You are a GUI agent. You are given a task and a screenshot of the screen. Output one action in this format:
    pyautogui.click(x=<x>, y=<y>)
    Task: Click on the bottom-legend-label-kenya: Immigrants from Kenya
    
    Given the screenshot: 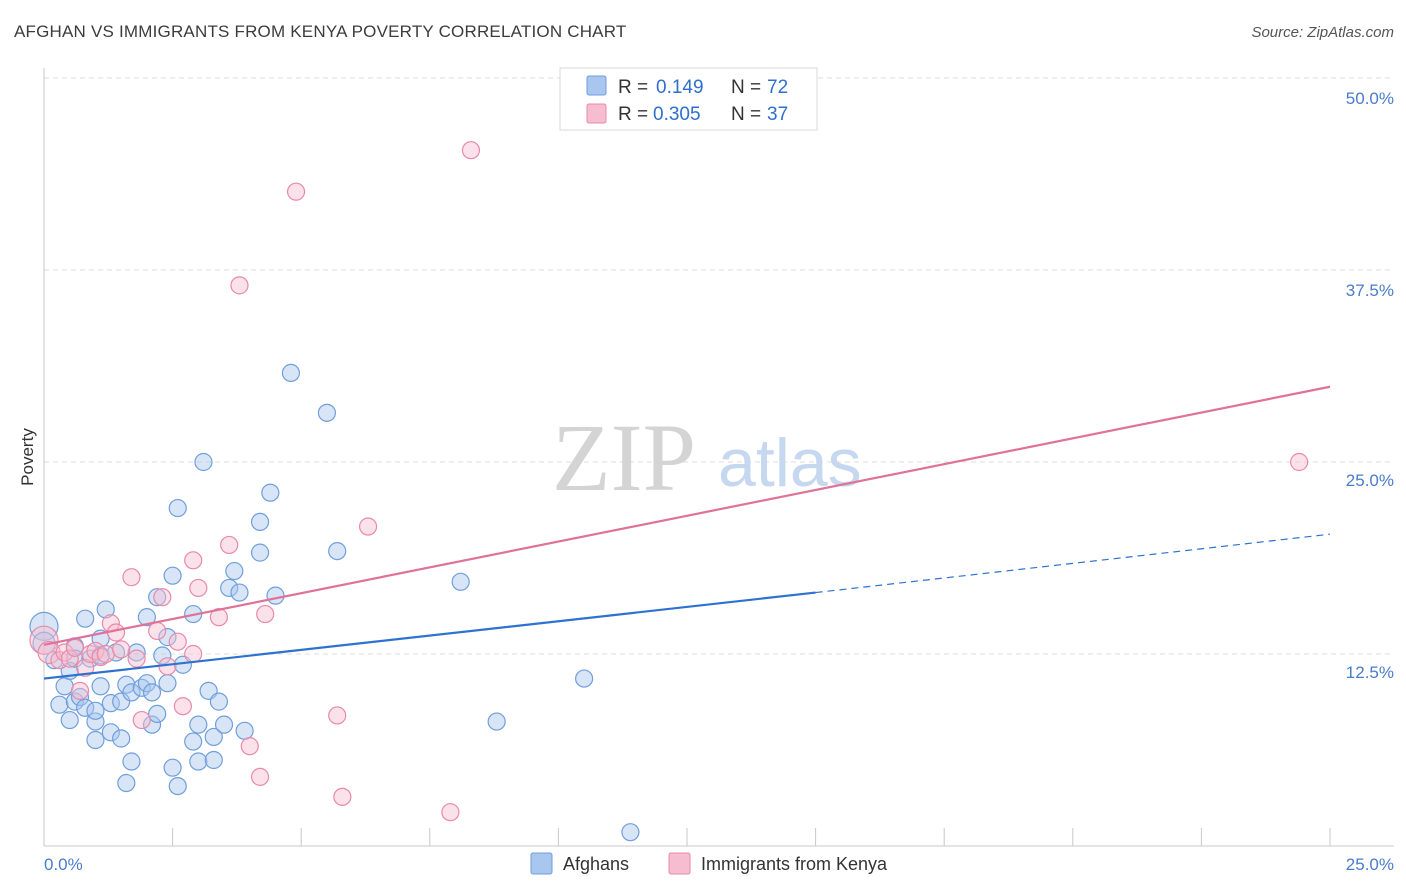 What is the action you would take?
    pyautogui.click(x=794, y=864)
    